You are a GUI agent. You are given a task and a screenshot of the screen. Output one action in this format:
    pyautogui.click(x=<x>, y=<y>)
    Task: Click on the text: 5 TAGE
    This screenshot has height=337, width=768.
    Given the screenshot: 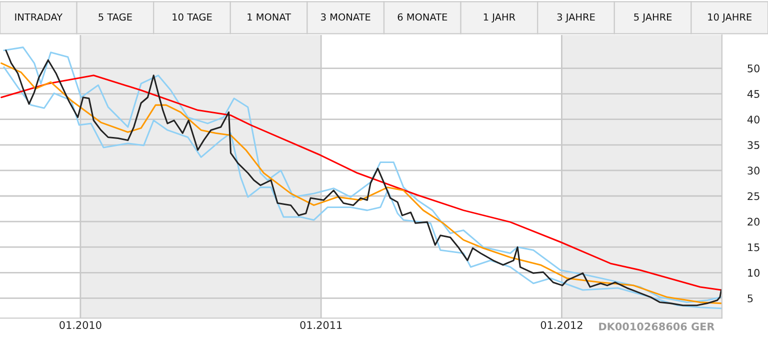 What is the action you would take?
    pyautogui.click(x=115, y=17)
    